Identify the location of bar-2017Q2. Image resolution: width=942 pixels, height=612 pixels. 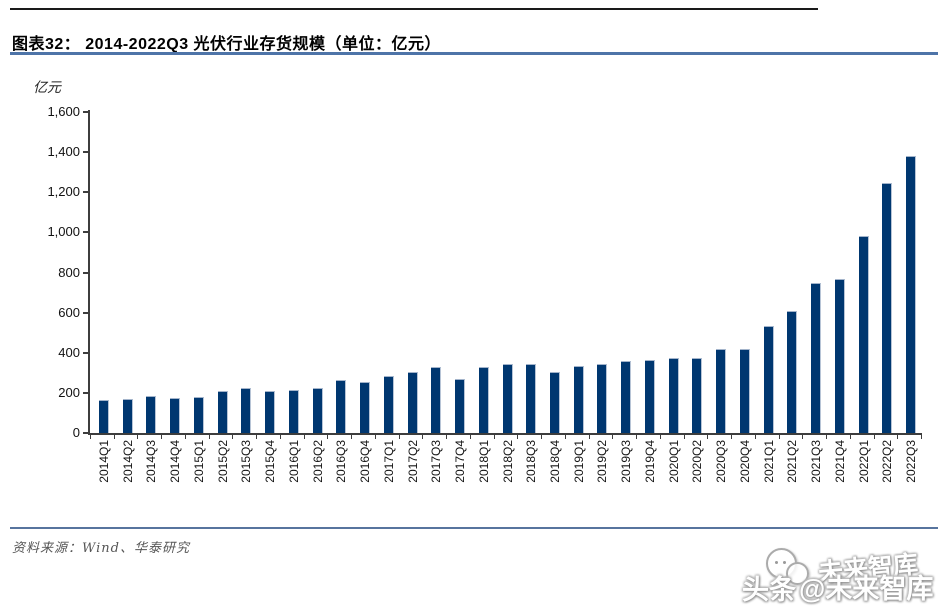
(412, 402).